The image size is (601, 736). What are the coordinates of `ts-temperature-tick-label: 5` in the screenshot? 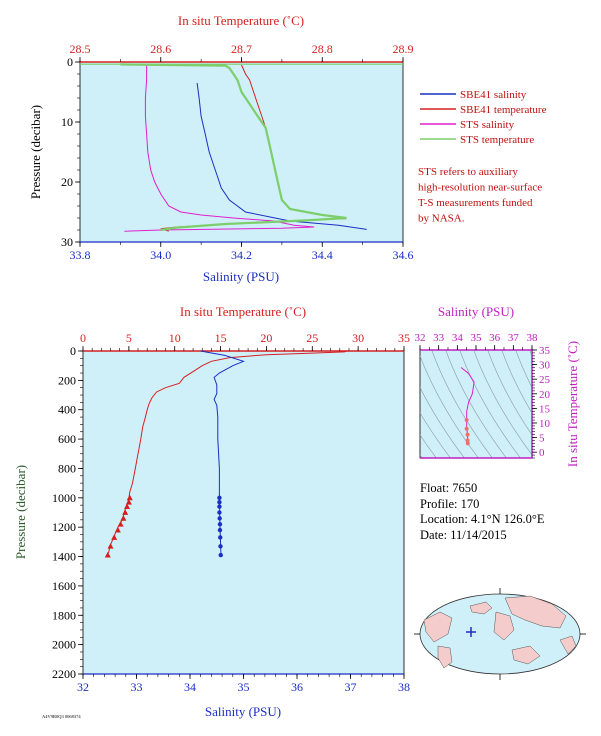 It's located at (542, 439).